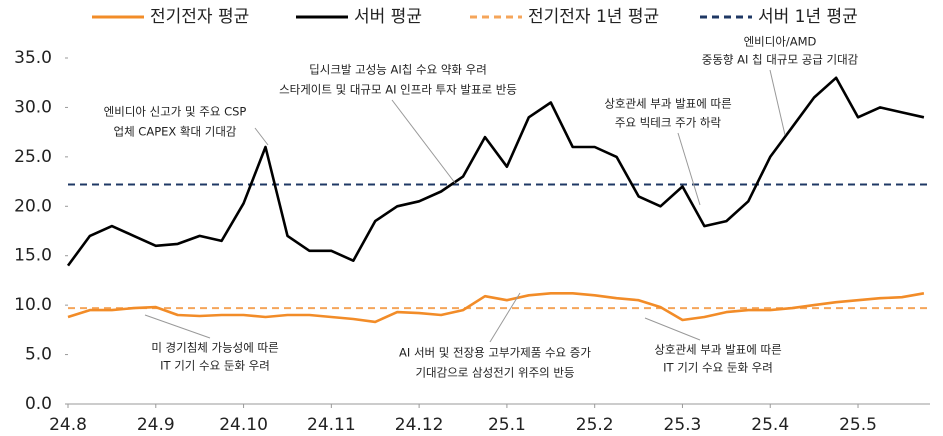 This screenshot has width=943, height=436. I want to click on annotation-text: 엔비디아/AMD, so click(780, 42).